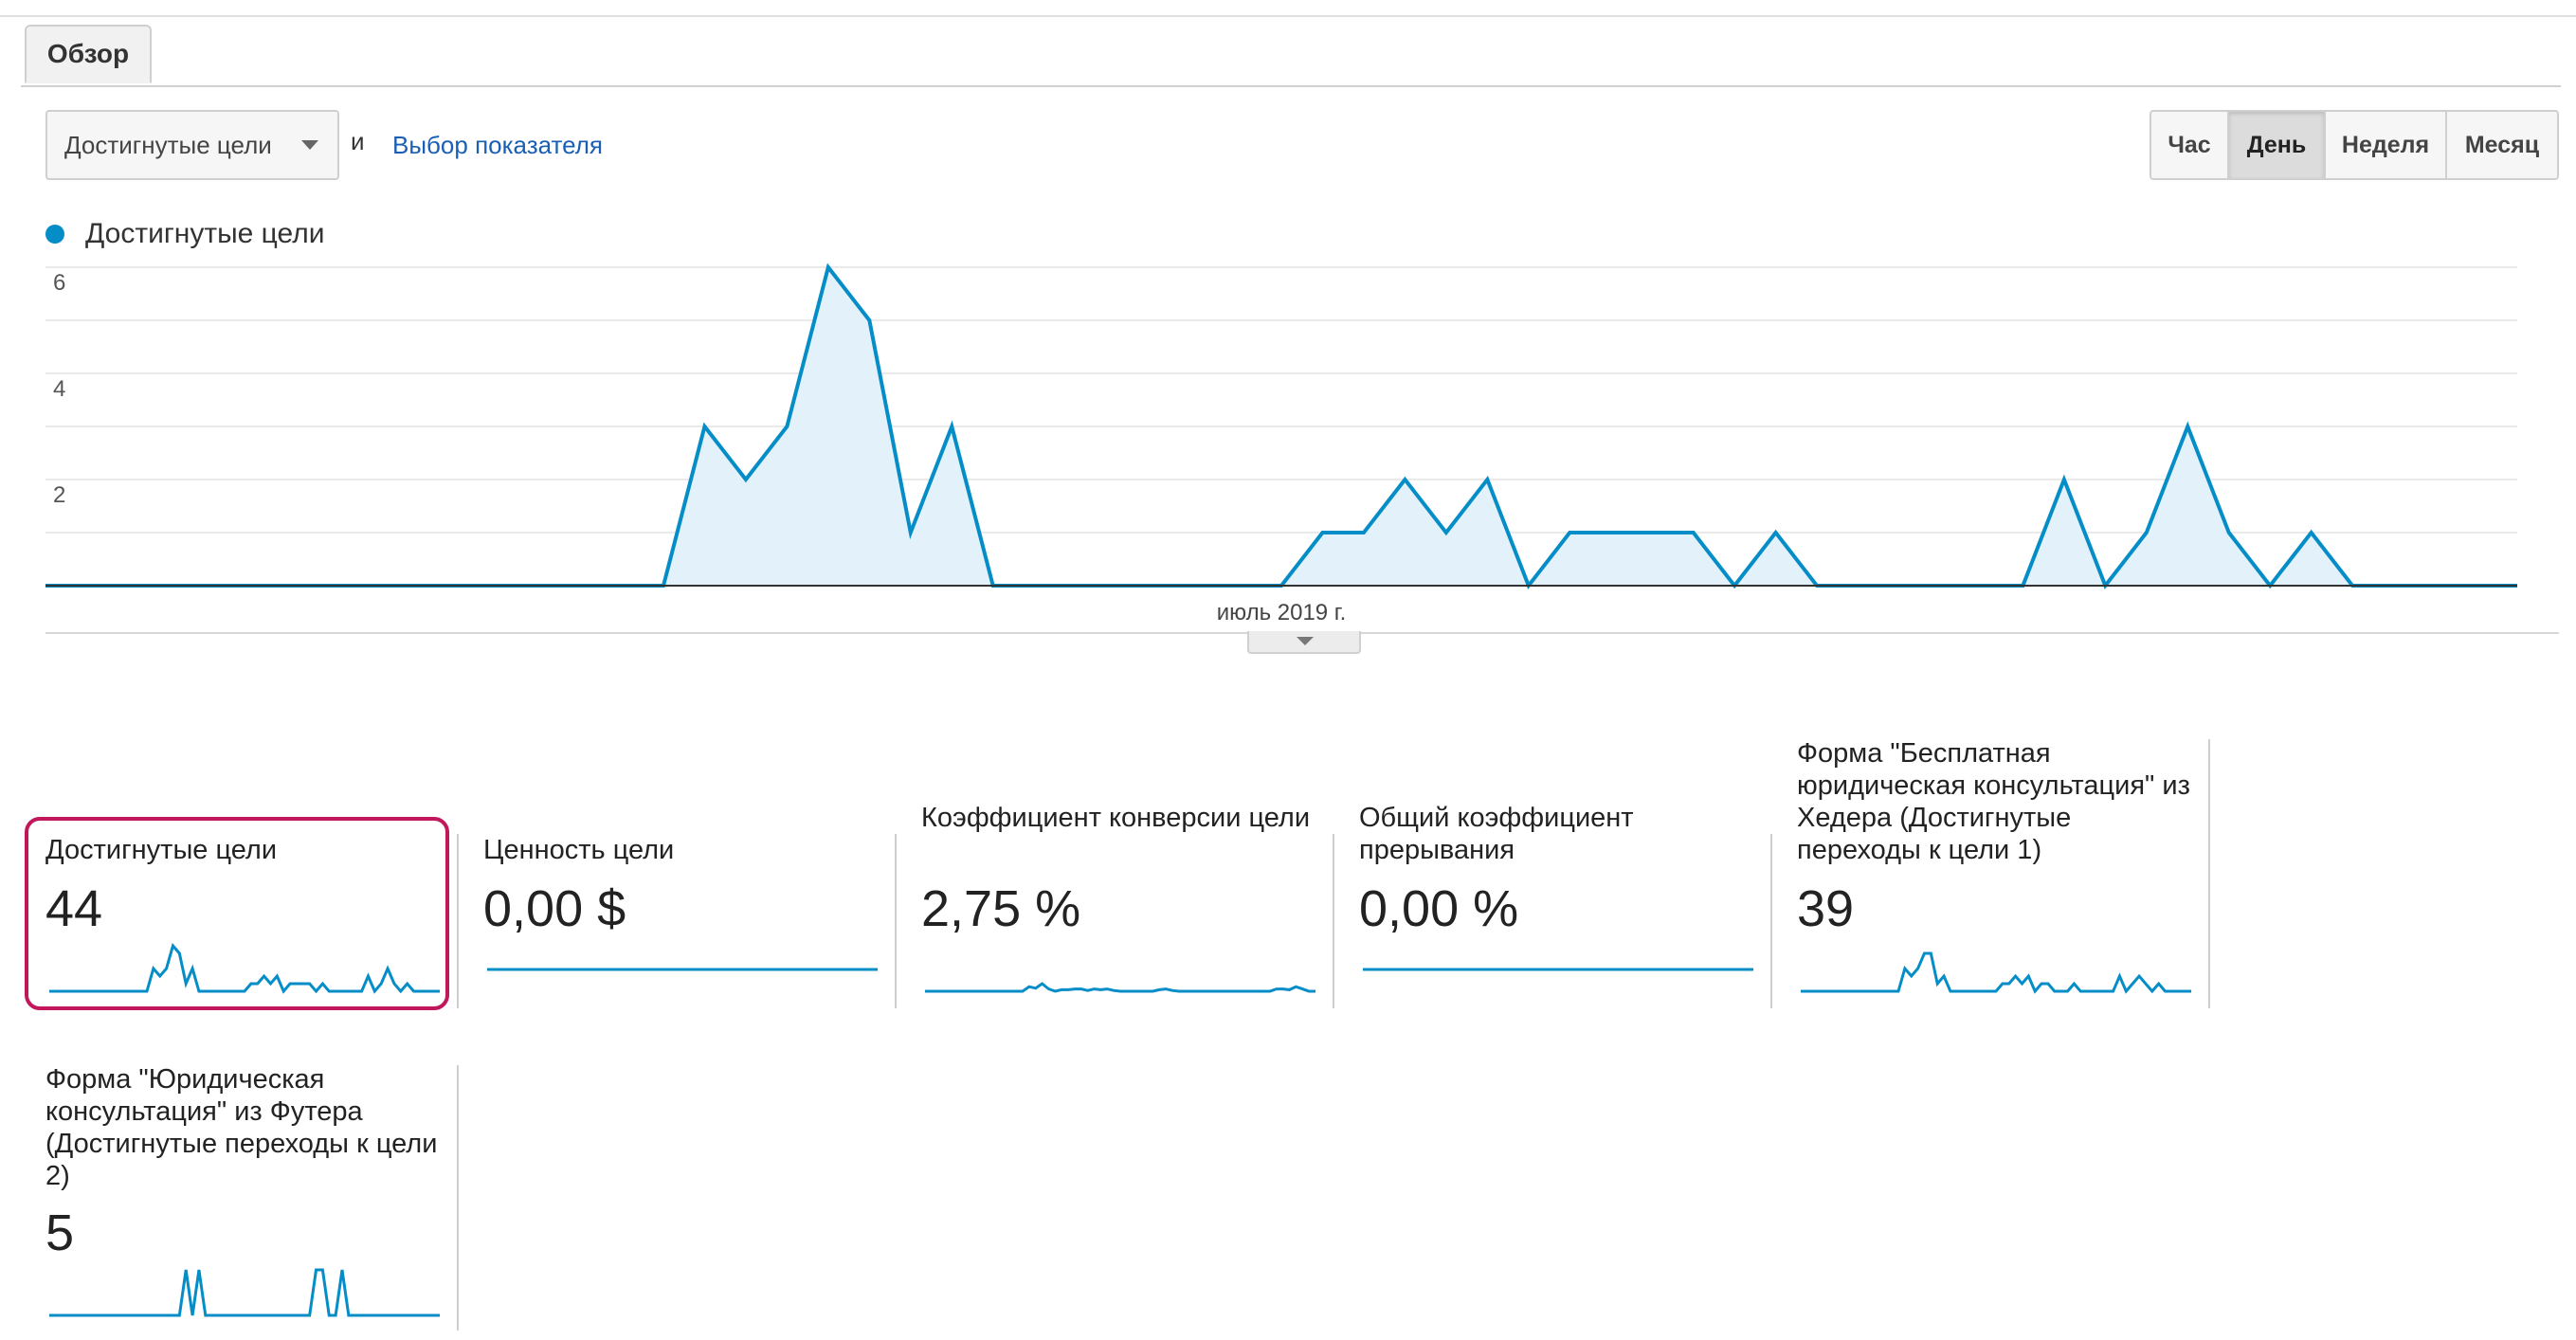 Image resolution: width=2576 pixels, height=1340 pixels. I want to click on metric-dropdown-label: Достигнутые цели, so click(168, 144).